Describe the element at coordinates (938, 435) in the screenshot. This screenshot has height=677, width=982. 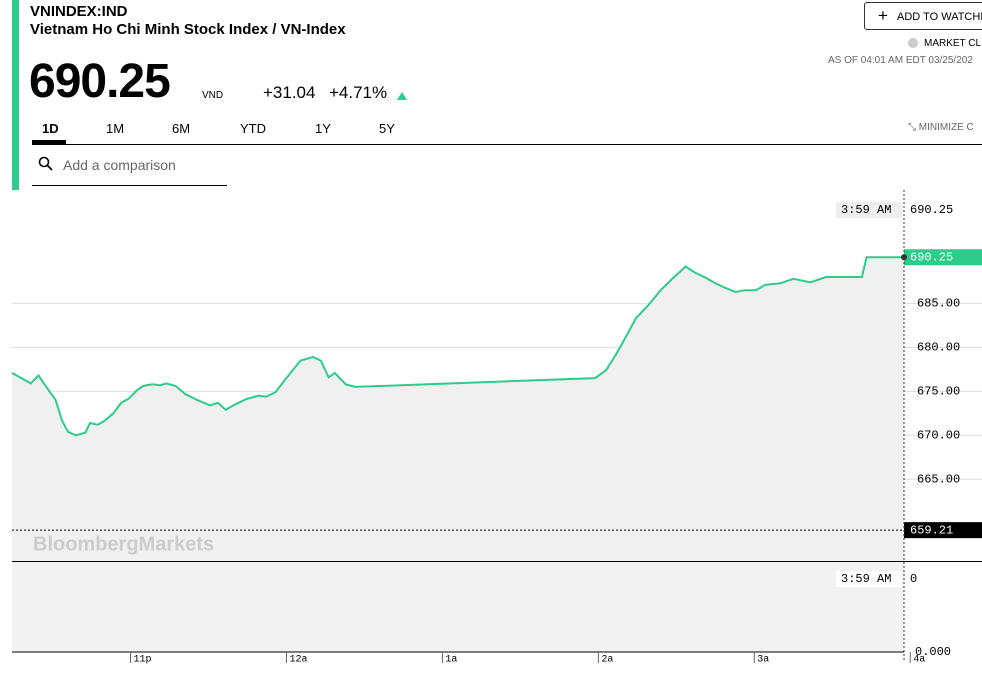
I see `y-tick-label: 670.00` at that location.